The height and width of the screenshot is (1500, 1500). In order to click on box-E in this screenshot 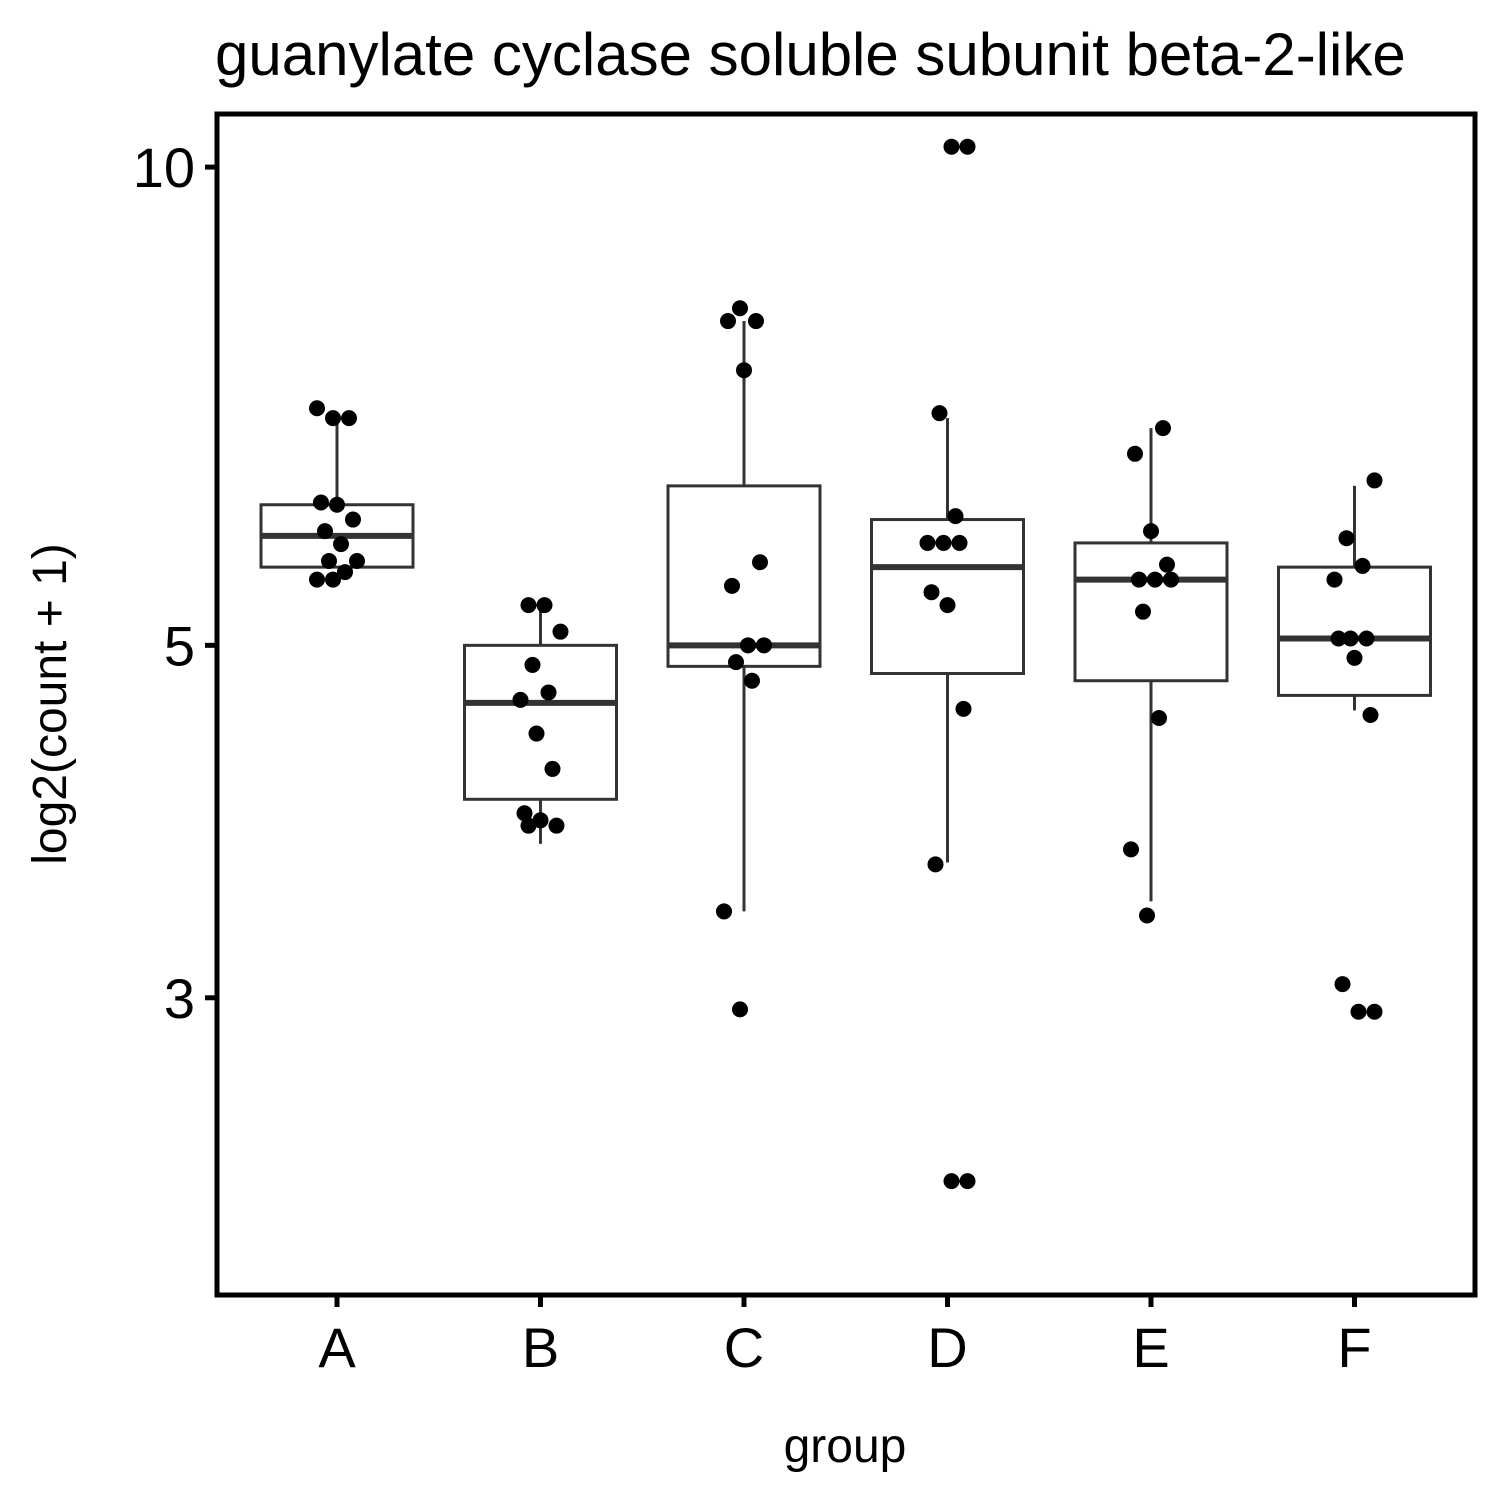, I will do `click(1151, 612)`.